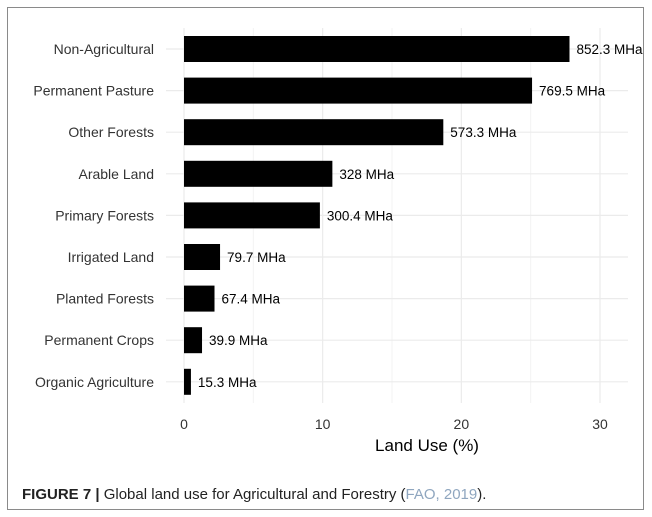  I want to click on category-label: Planted Forests, so click(105, 299).